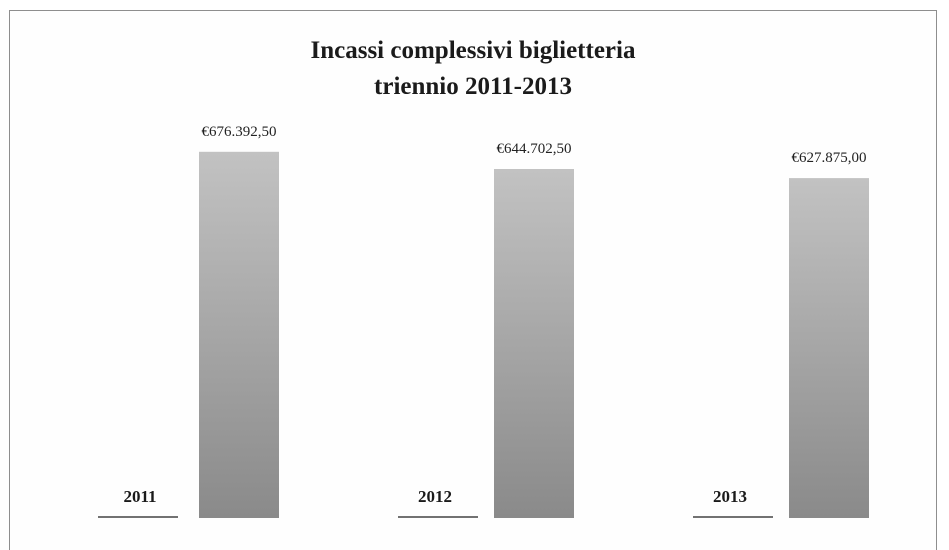 This screenshot has width=949, height=550. I want to click on data-label-2011: €676.392,50, so click(239, 132).